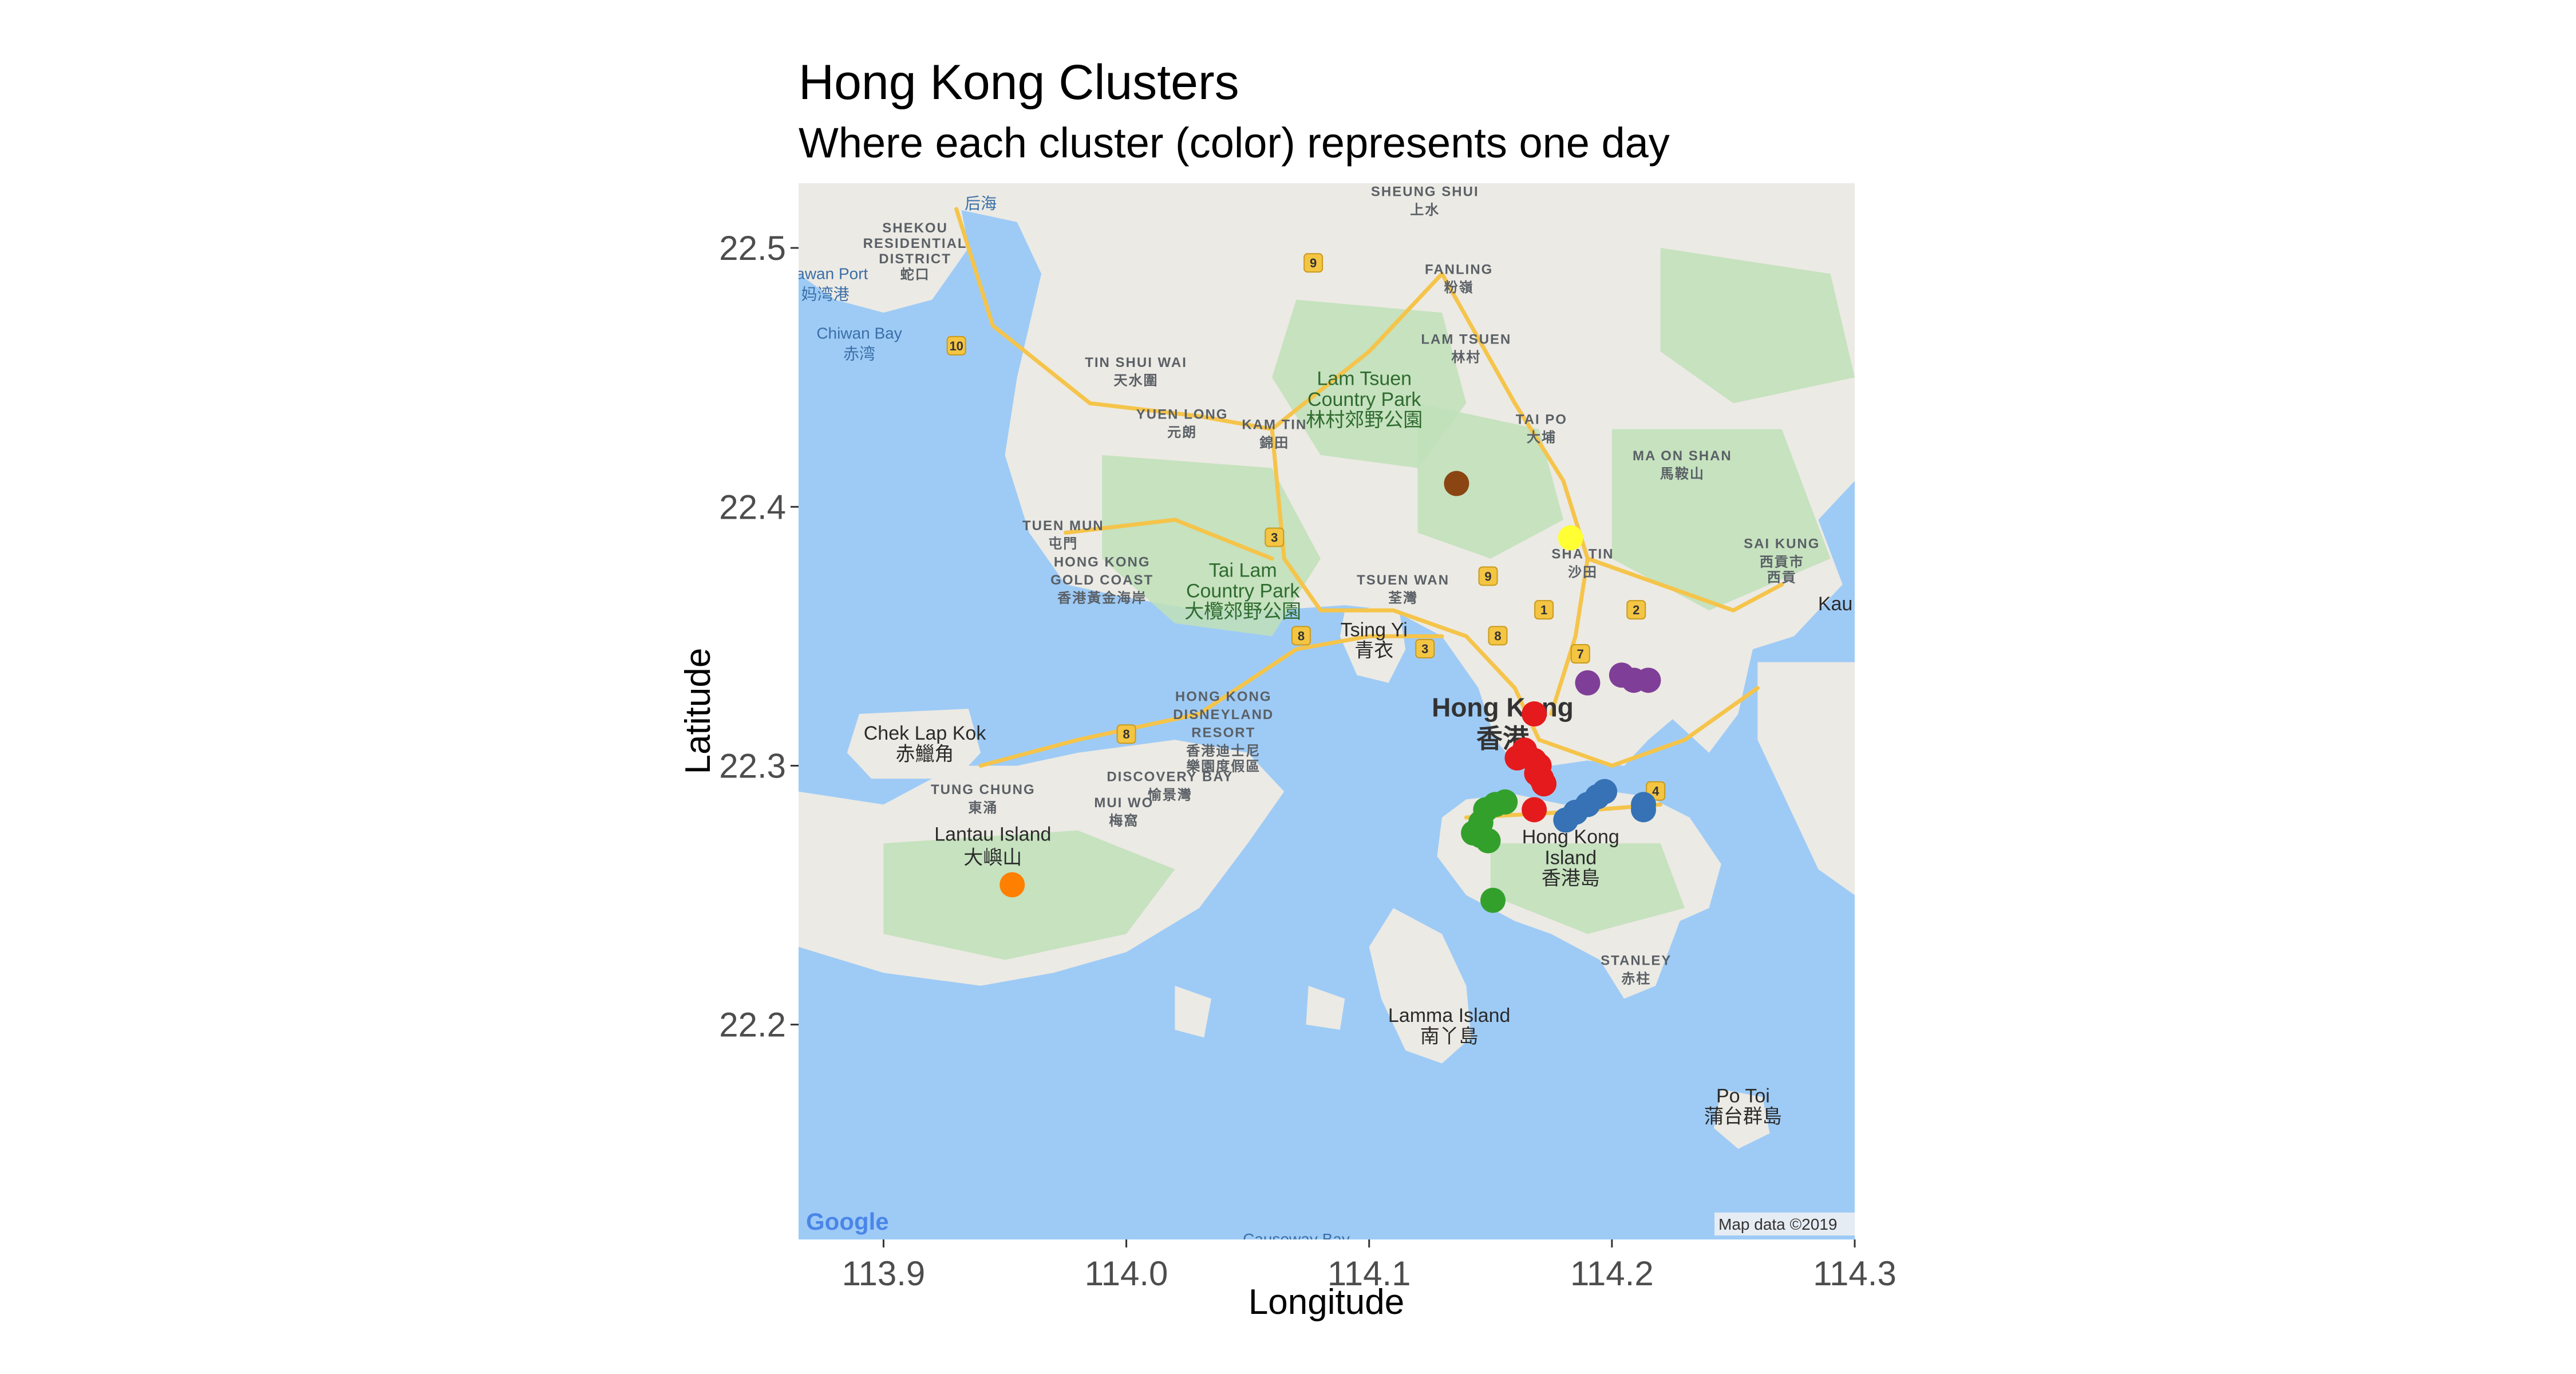 This screenshot has height=1374, width=2576. I want to click on place-label: 林村, so click(1466, 358).